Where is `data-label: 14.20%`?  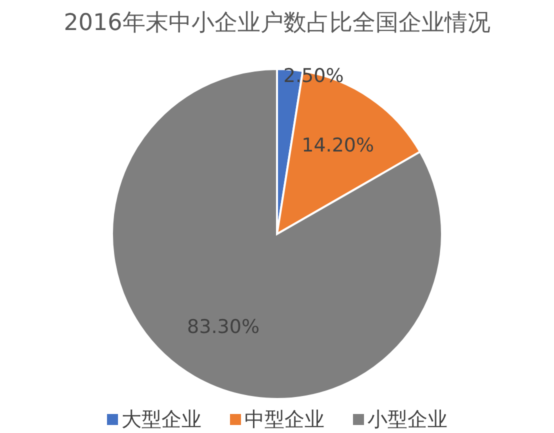
data-label: 14.20% is located at coordinates (338, 145).